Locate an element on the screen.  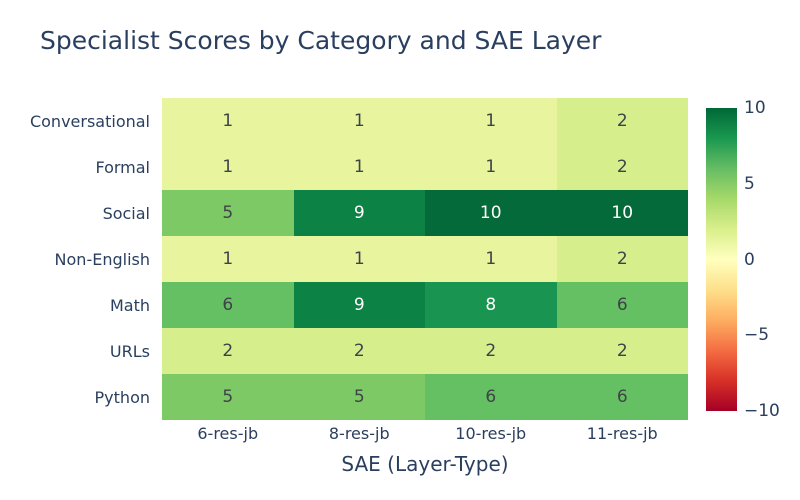
y-axis-label: Math is located at coordinates (129, 305).